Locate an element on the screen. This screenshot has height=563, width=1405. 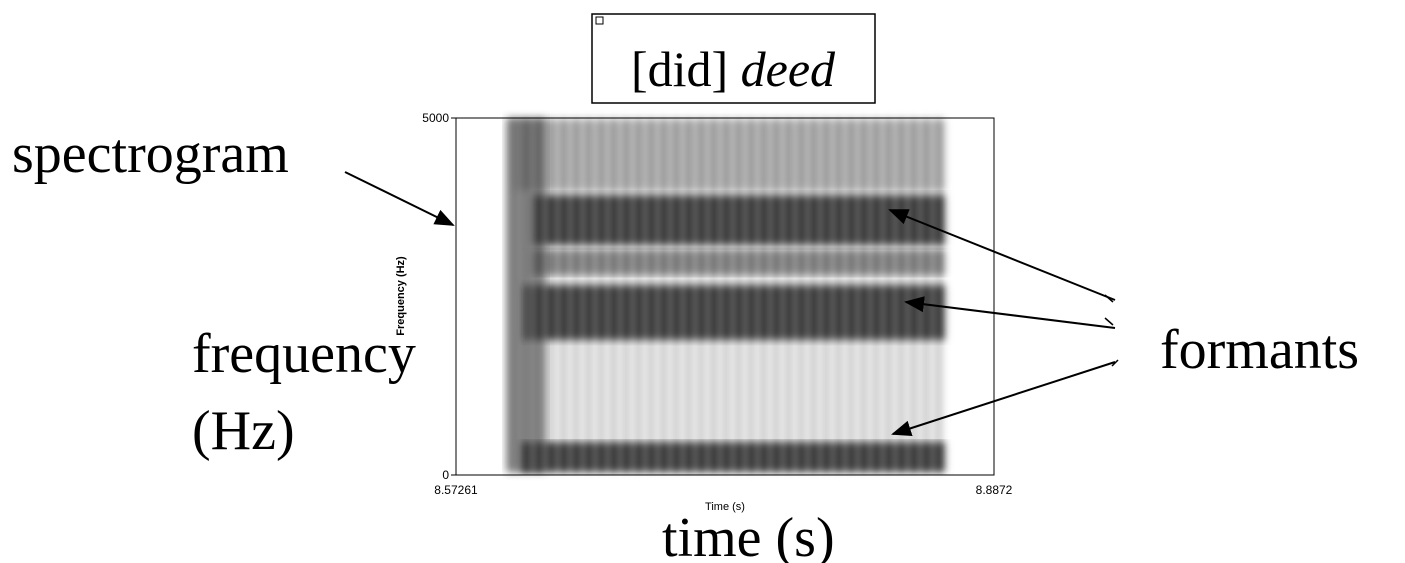
y-top-label: 5000 is located at coordinates (435, 118).